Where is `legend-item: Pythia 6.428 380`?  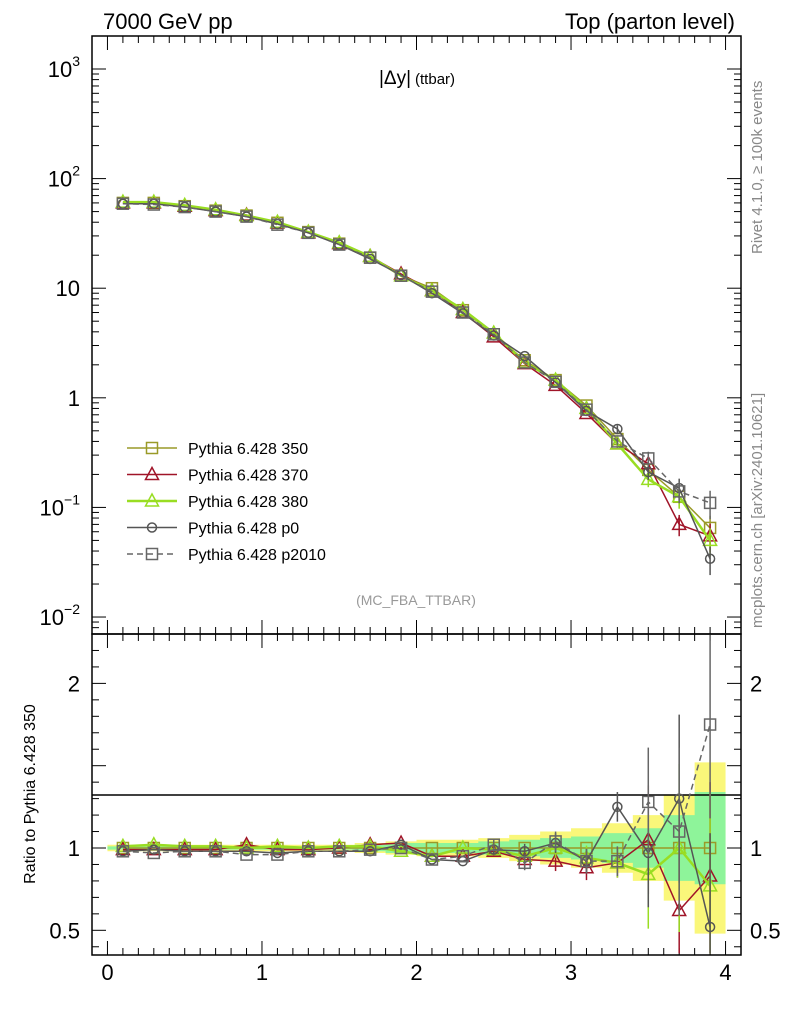 legend-item: Pythia 6.428 380 is located at coordinates (217, 501).